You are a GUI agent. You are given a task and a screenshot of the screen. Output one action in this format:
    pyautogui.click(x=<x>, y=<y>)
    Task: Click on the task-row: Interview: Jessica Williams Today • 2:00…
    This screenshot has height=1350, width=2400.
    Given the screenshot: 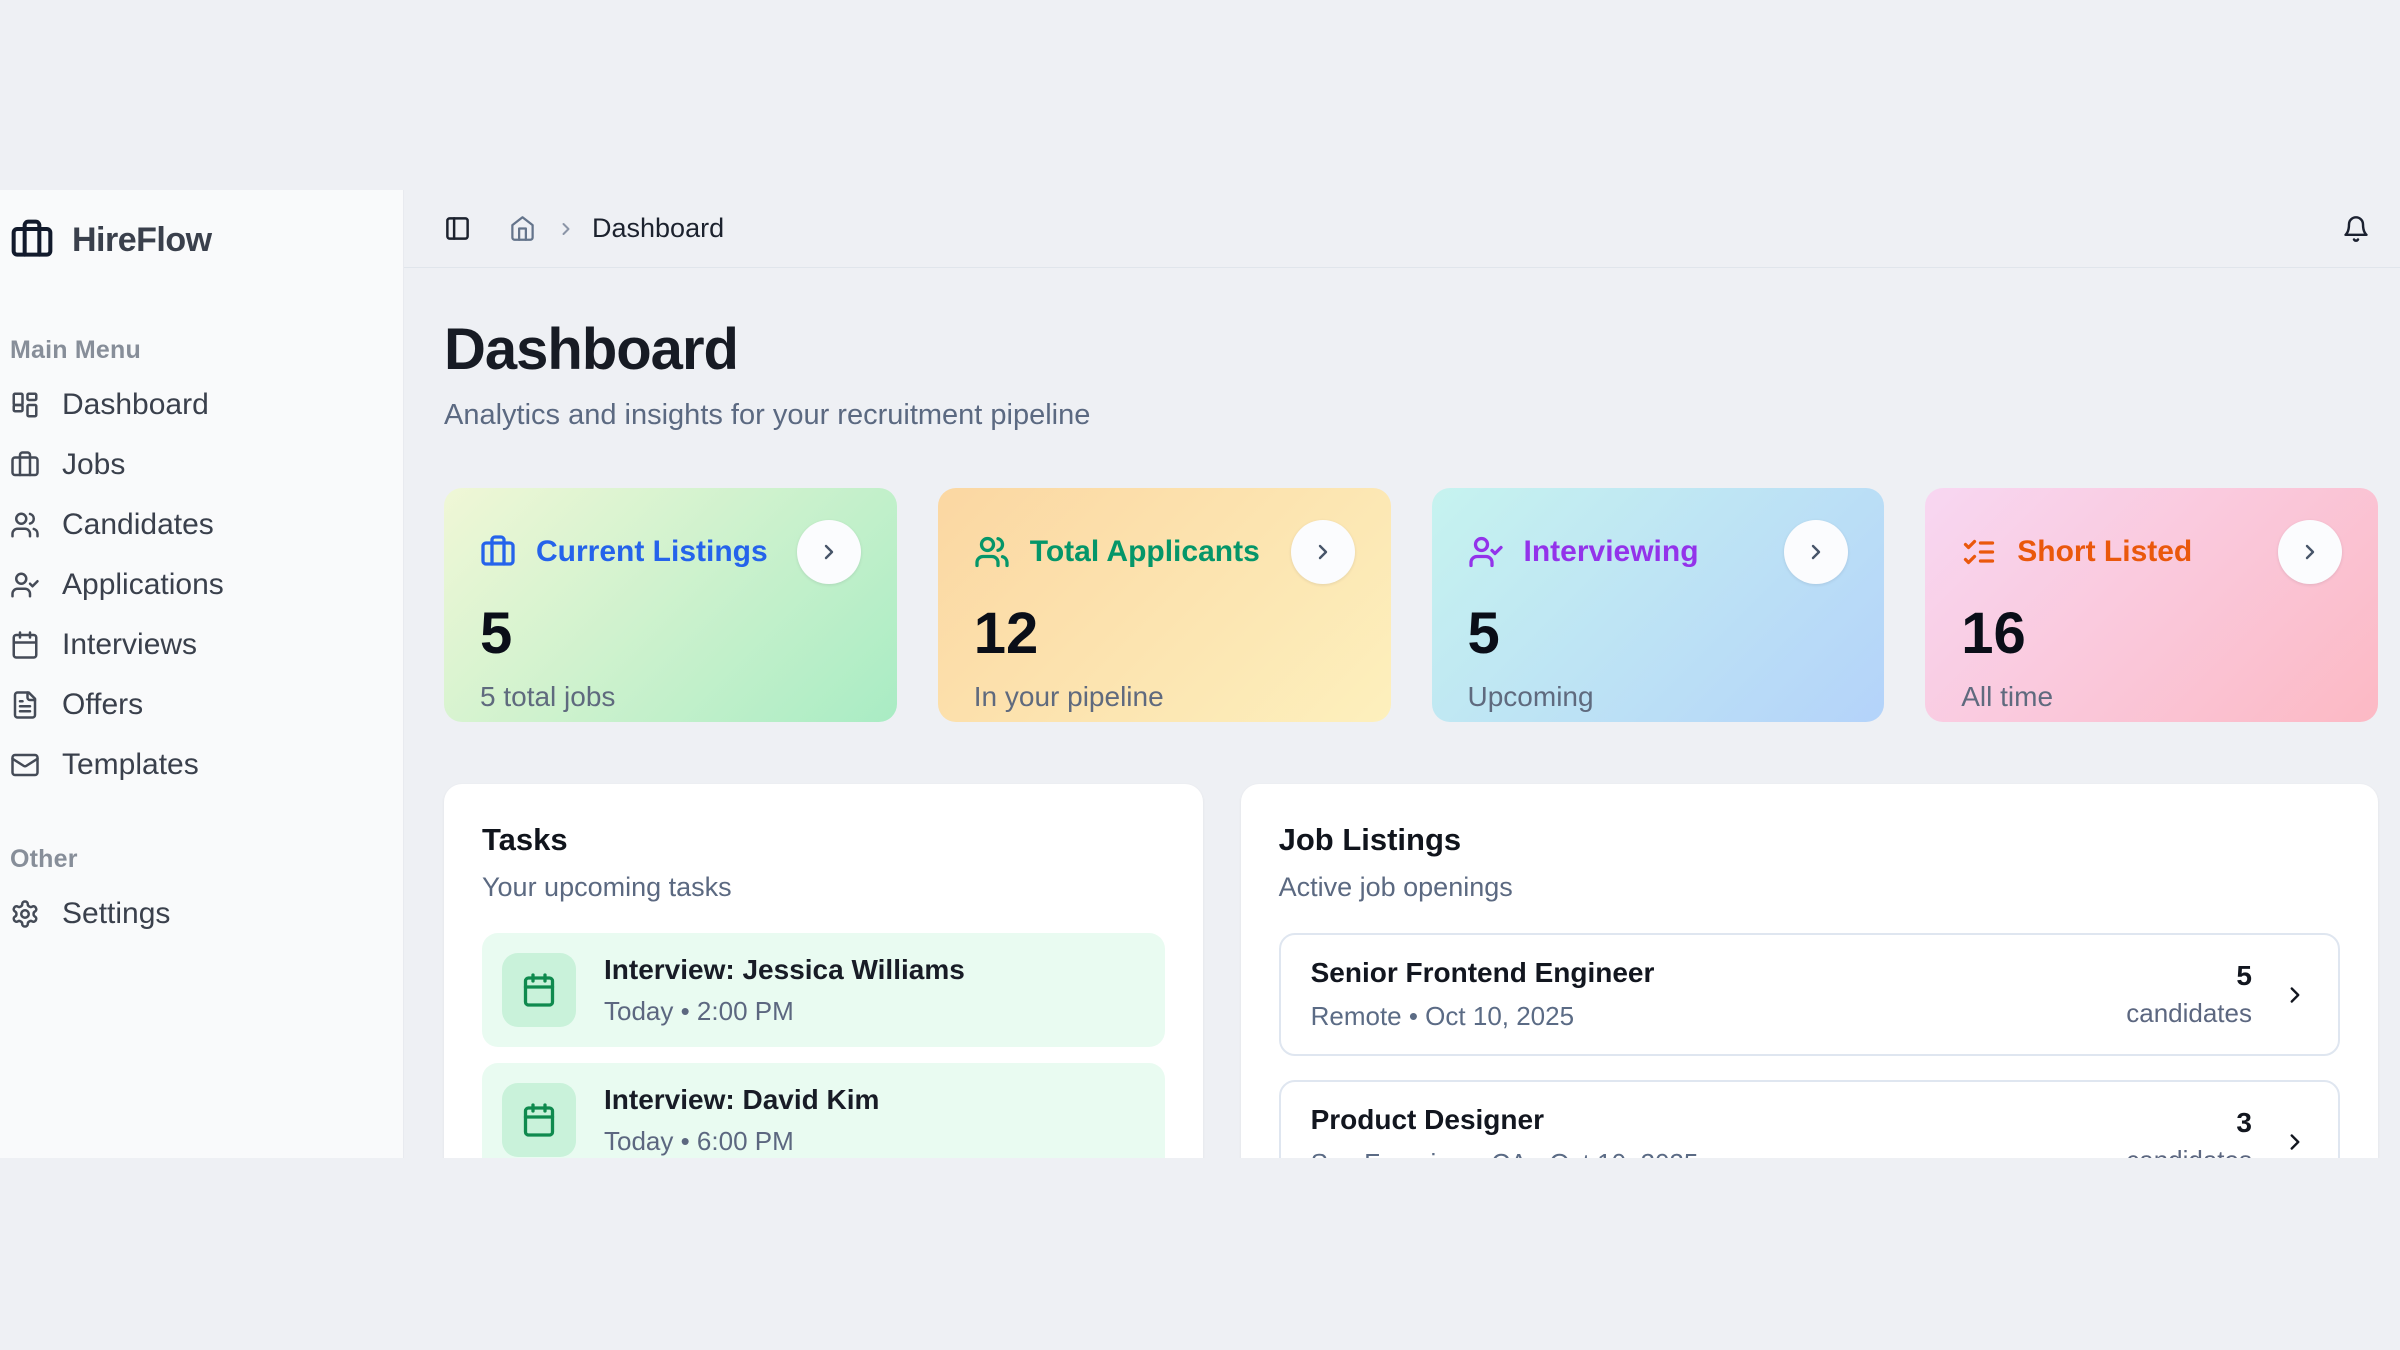 What is the action you would take?
    pyautogui.click(x=823, y=990)
    